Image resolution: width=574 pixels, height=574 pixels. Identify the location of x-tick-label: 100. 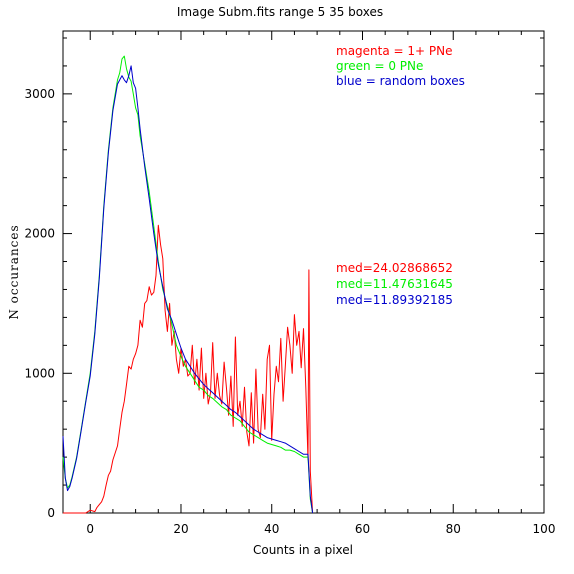
(544, 529).